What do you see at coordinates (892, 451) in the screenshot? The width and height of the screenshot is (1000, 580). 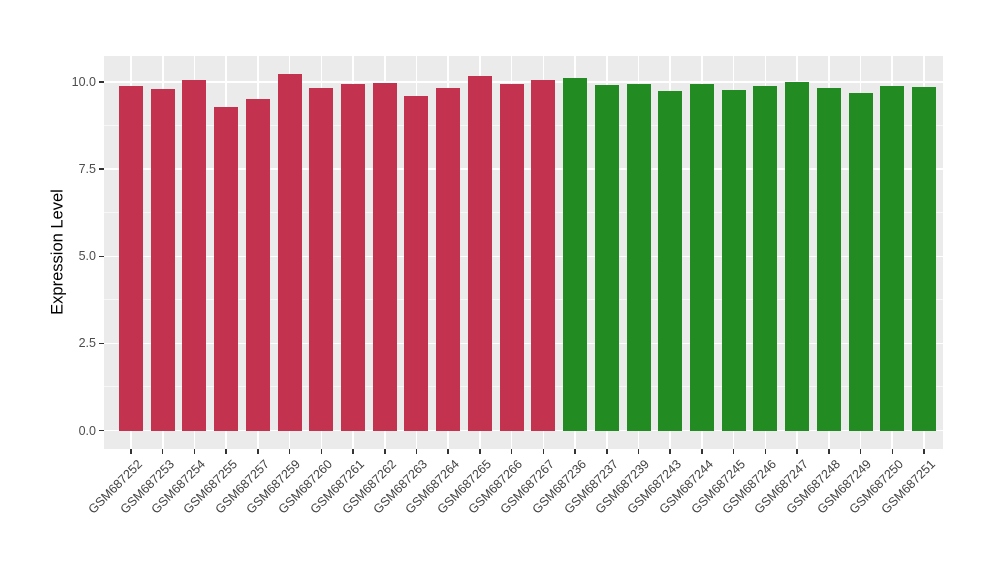 I see `x-tick-mark-GSM687250` at bounding box center [892, 451].